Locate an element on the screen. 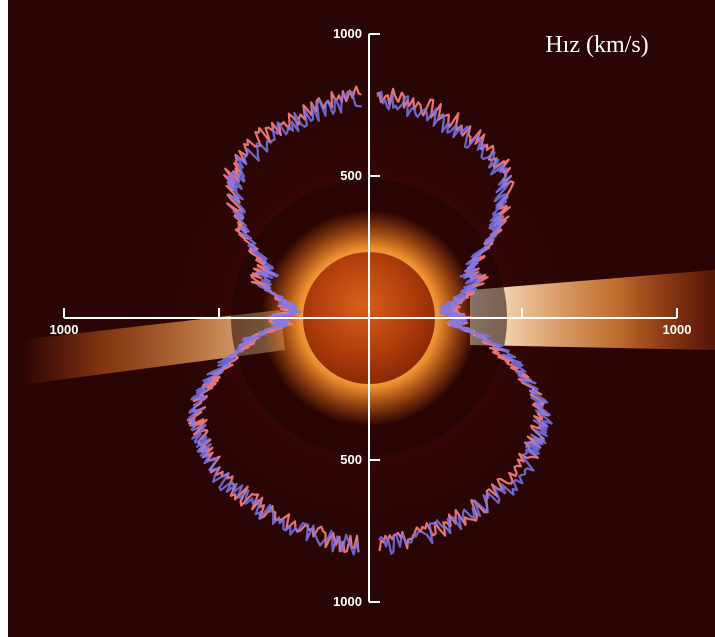  chart-title: Hız (km/s) is located at coordinates (596, 45).